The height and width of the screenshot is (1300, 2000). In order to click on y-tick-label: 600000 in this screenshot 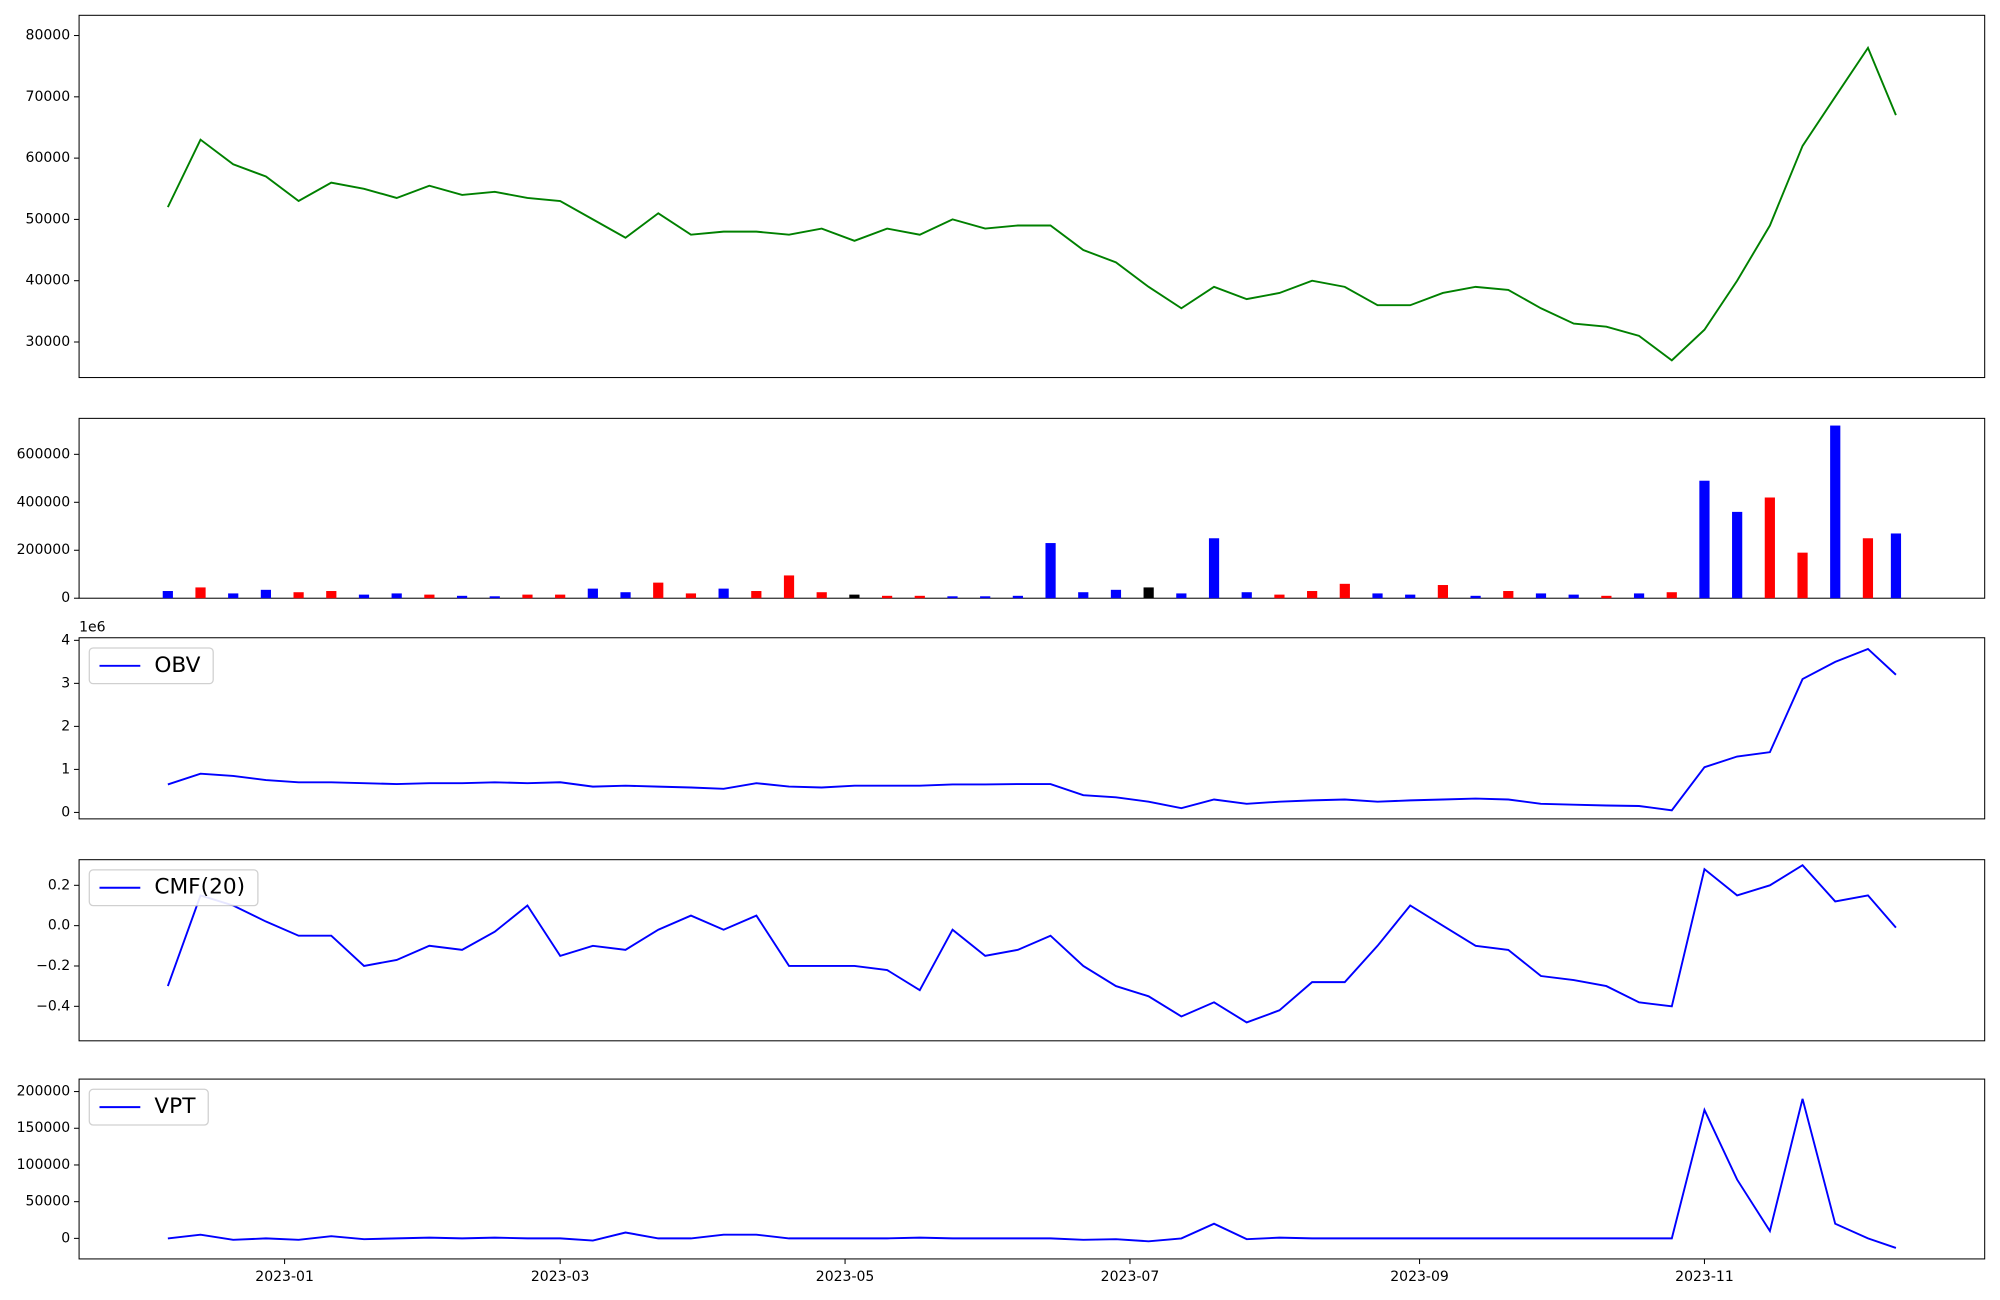, I will do `click(44, 454)`.